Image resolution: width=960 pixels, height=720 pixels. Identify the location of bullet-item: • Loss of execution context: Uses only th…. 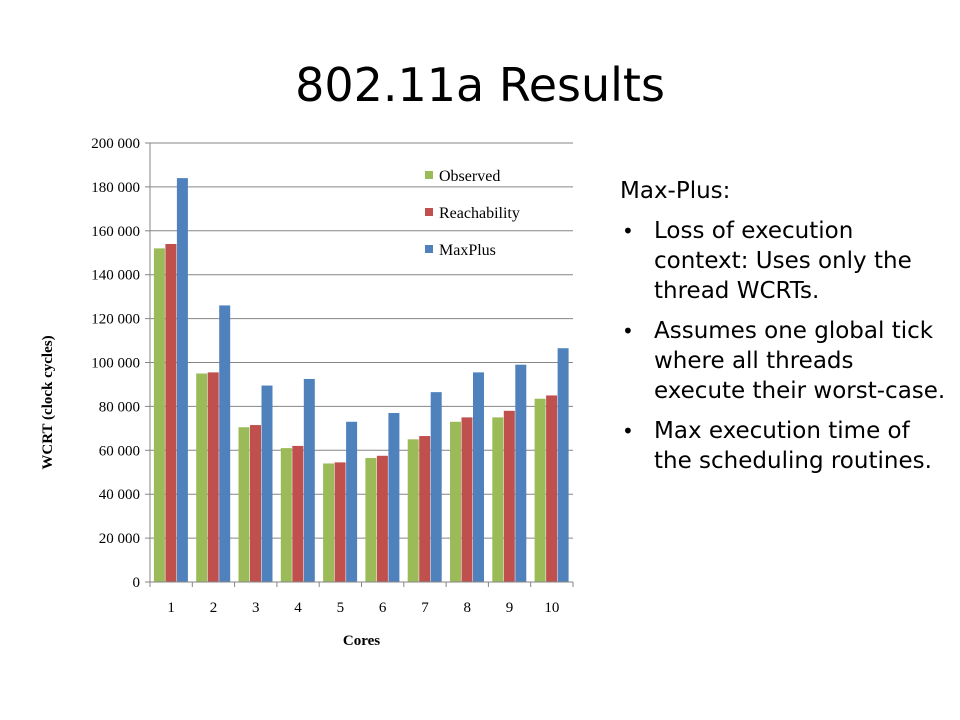
(785, 261).